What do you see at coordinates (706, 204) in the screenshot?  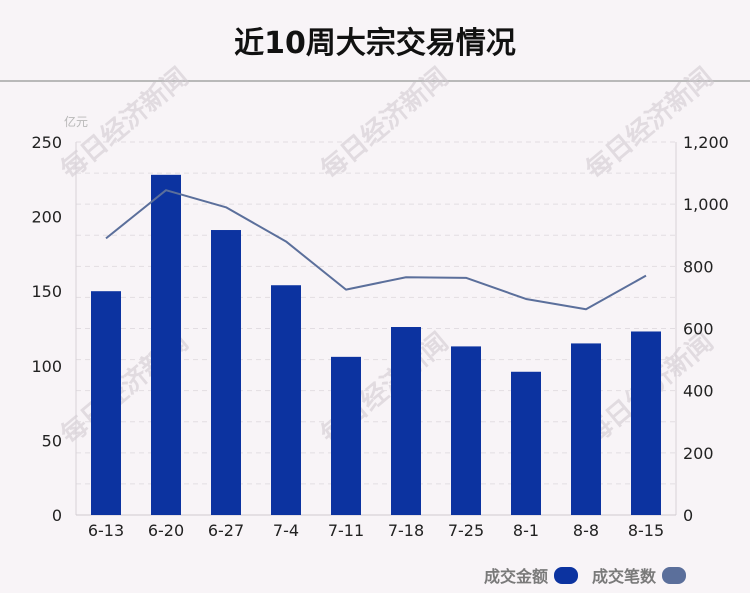 I see `y-right-tick-label: 1,000` at bounding box center [706, 204].